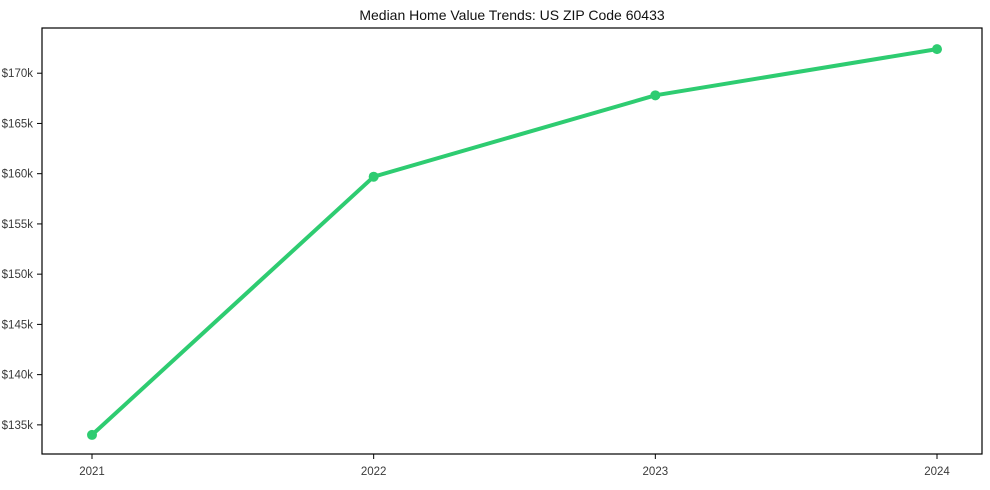 This screenshot has width=990, height=490. What do you see at coordinates (18, 225) in the screenshot?
I see `y-axis-tick-label: $155k` at bounding box center [18, 225].